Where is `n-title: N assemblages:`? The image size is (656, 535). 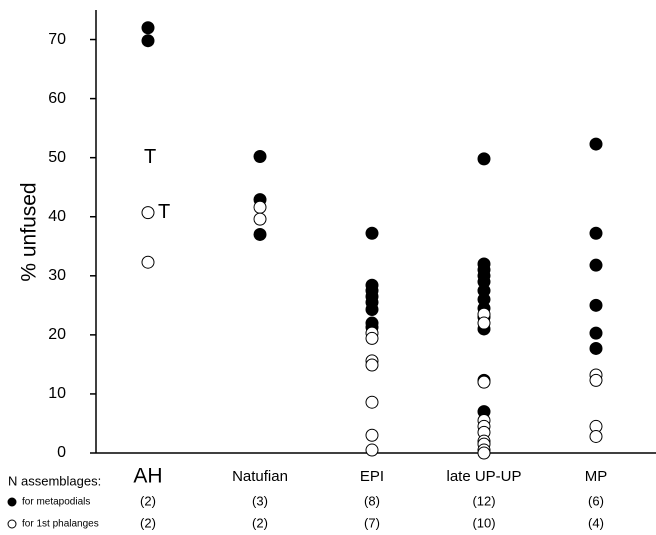
n-title: N assemblages: is located at coordinates (54, 480).